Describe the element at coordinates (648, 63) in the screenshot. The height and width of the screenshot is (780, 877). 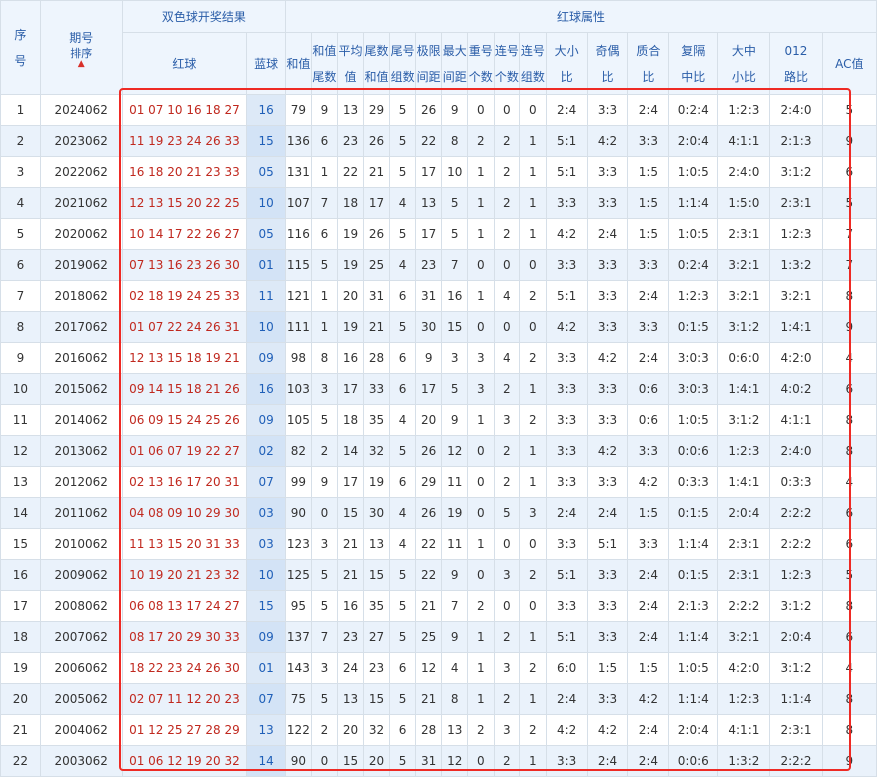
I see `prime-comp-header: 质合比` at that location.